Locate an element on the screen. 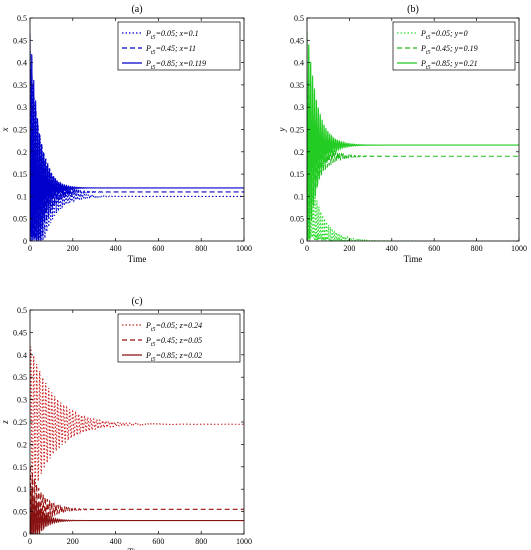  panel-label: (a) is located at coordinates (136, 9).